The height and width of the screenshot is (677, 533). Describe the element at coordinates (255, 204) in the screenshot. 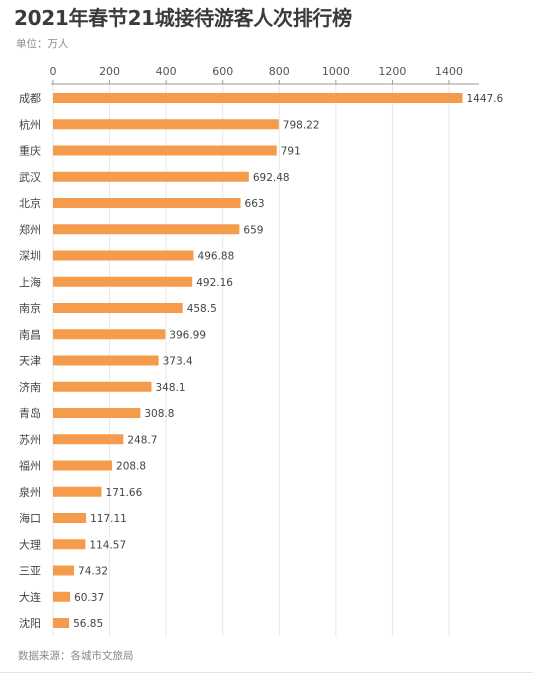

I see `data-label: 663` at that location.